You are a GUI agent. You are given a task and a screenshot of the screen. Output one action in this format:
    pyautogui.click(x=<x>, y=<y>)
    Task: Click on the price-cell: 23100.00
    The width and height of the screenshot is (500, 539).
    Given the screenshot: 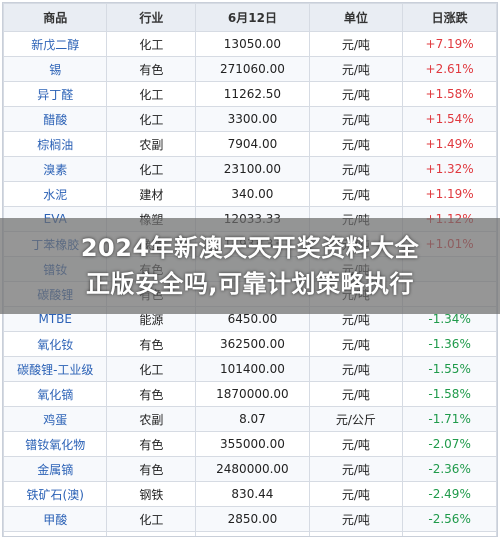 What is the action you would take?
    pyautogui.click(x=252, y=169)
    